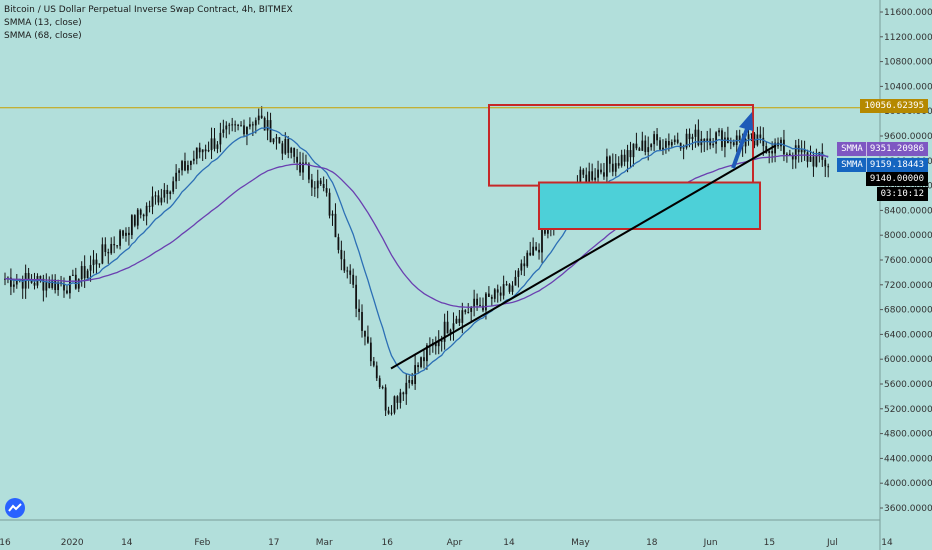 The width and height of the screenshot is (932, 550). Describe the element at coordinates (43, 36) in the screenshot. I see `indicator-smma-68: SMMA (68, close)` at that location.